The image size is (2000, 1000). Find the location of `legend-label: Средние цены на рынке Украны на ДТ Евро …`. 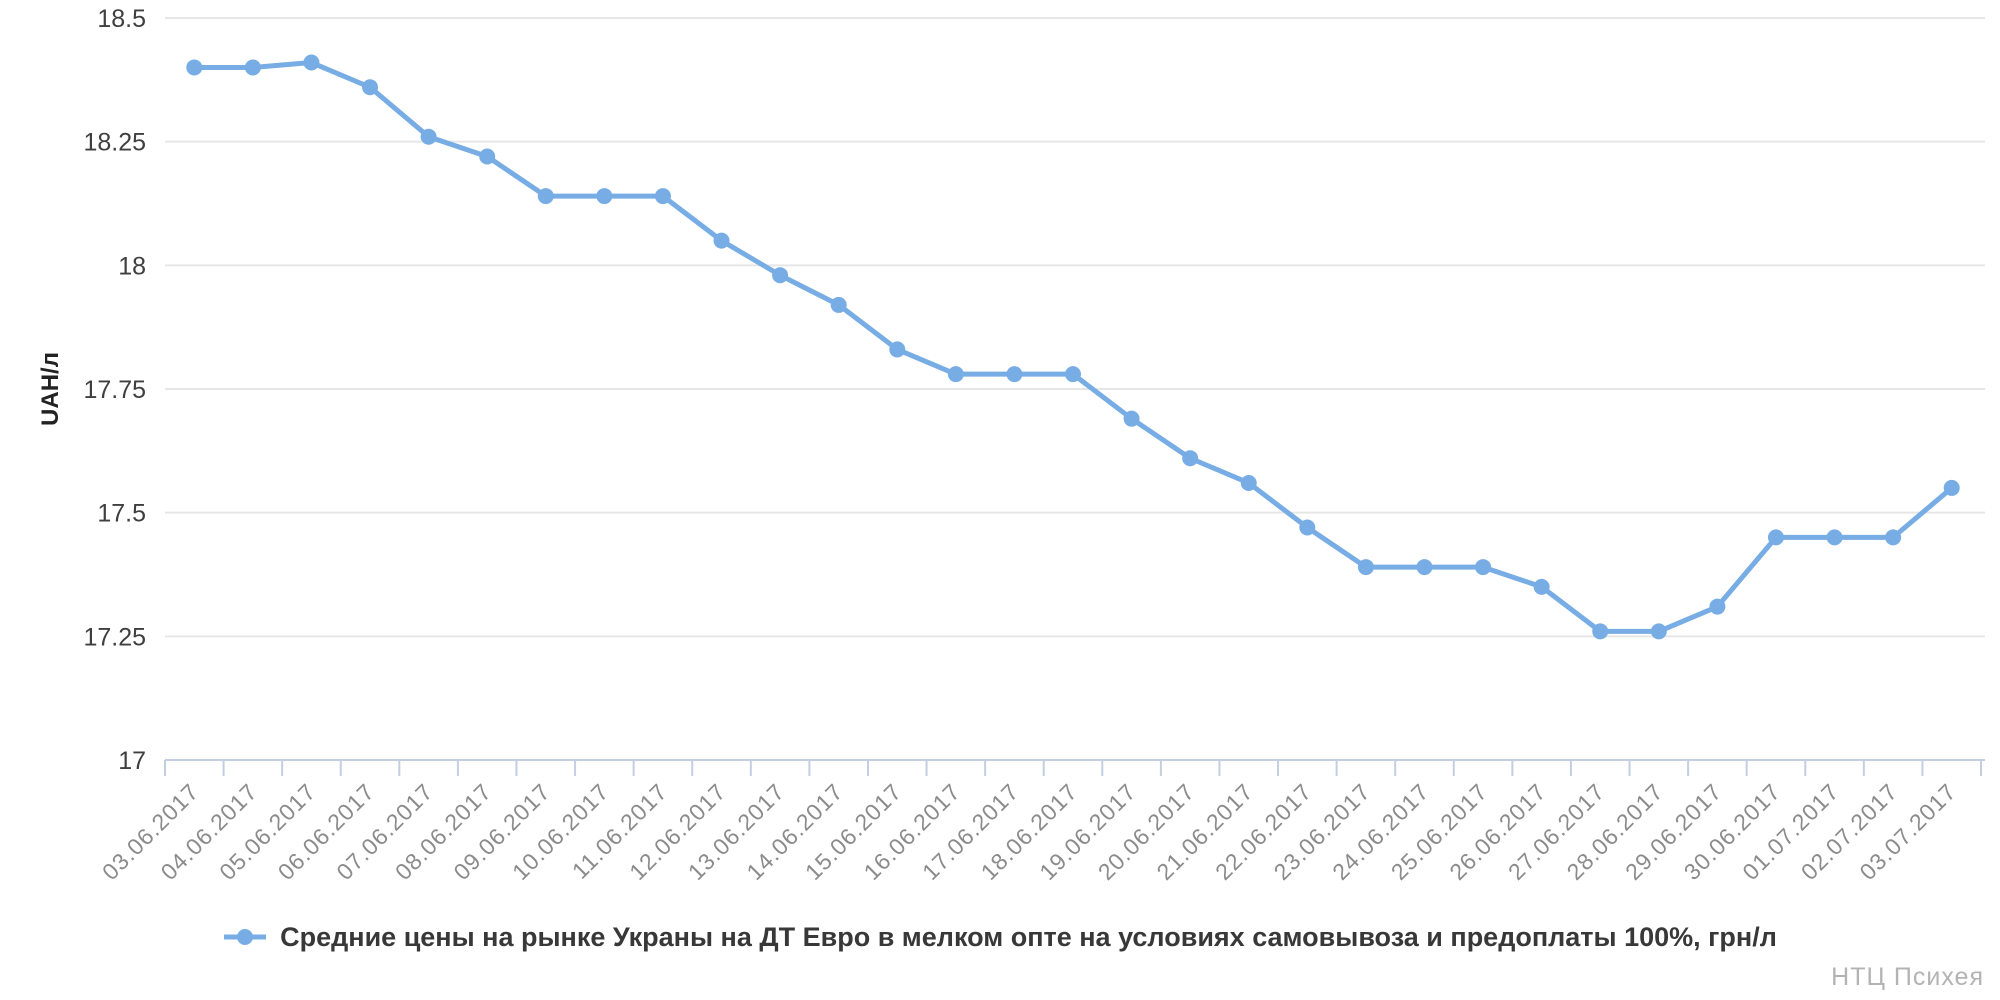

legend-label: Средние цены на рынке Украны на ДТ Евро … is located at coordinates (1028, 936).